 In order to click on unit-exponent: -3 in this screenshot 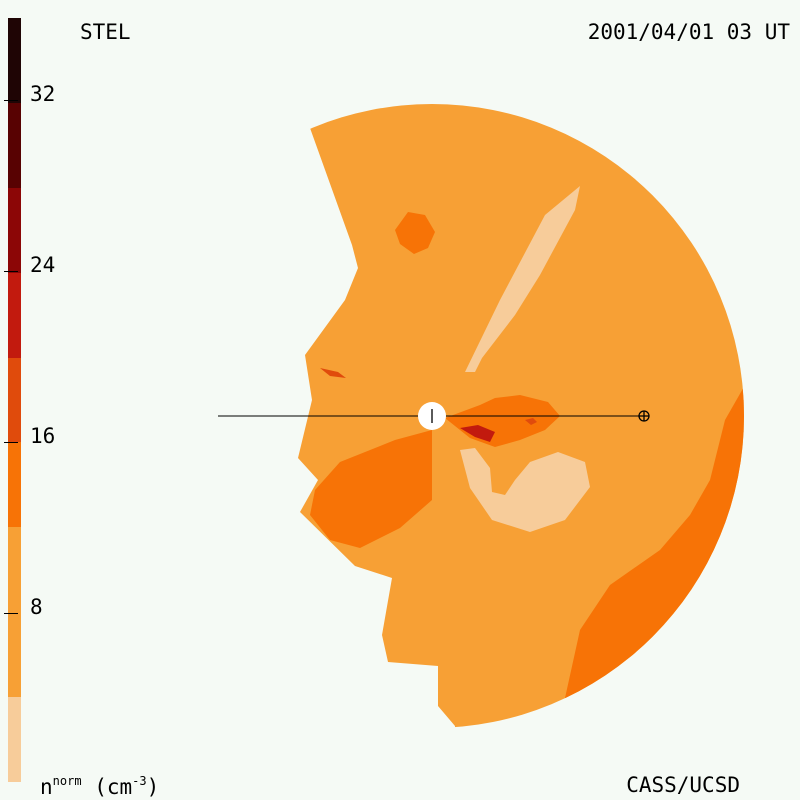, I will do `click(139, 781)`.